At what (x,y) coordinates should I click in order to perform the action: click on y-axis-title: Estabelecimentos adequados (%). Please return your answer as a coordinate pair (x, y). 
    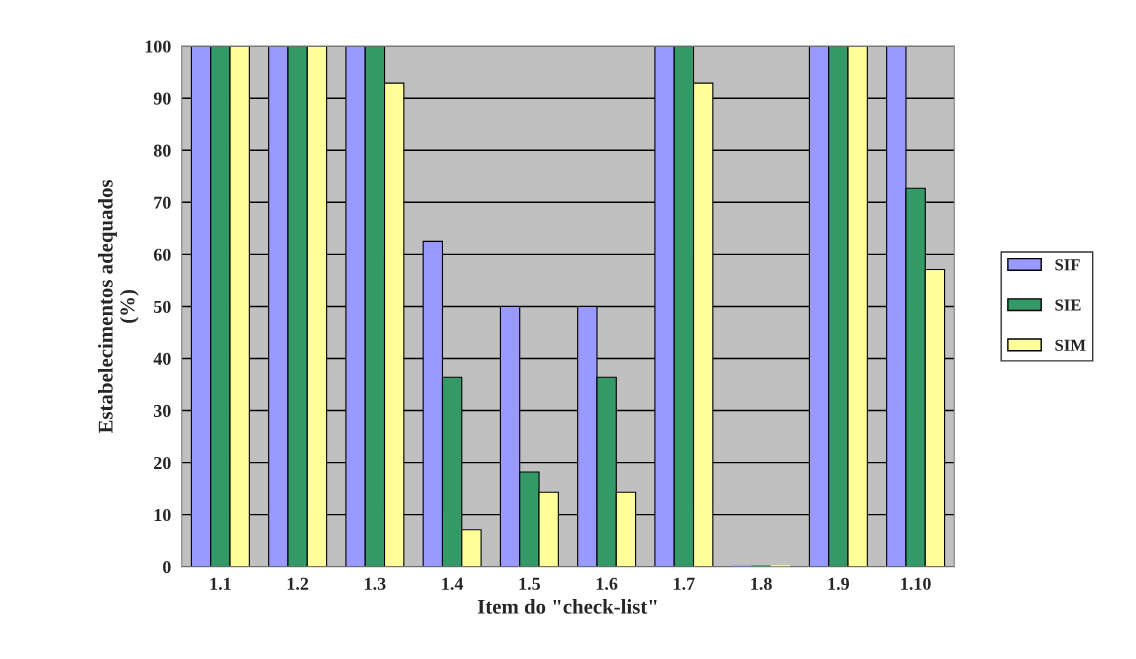
    Looking at the image, I should click on (118, 306).